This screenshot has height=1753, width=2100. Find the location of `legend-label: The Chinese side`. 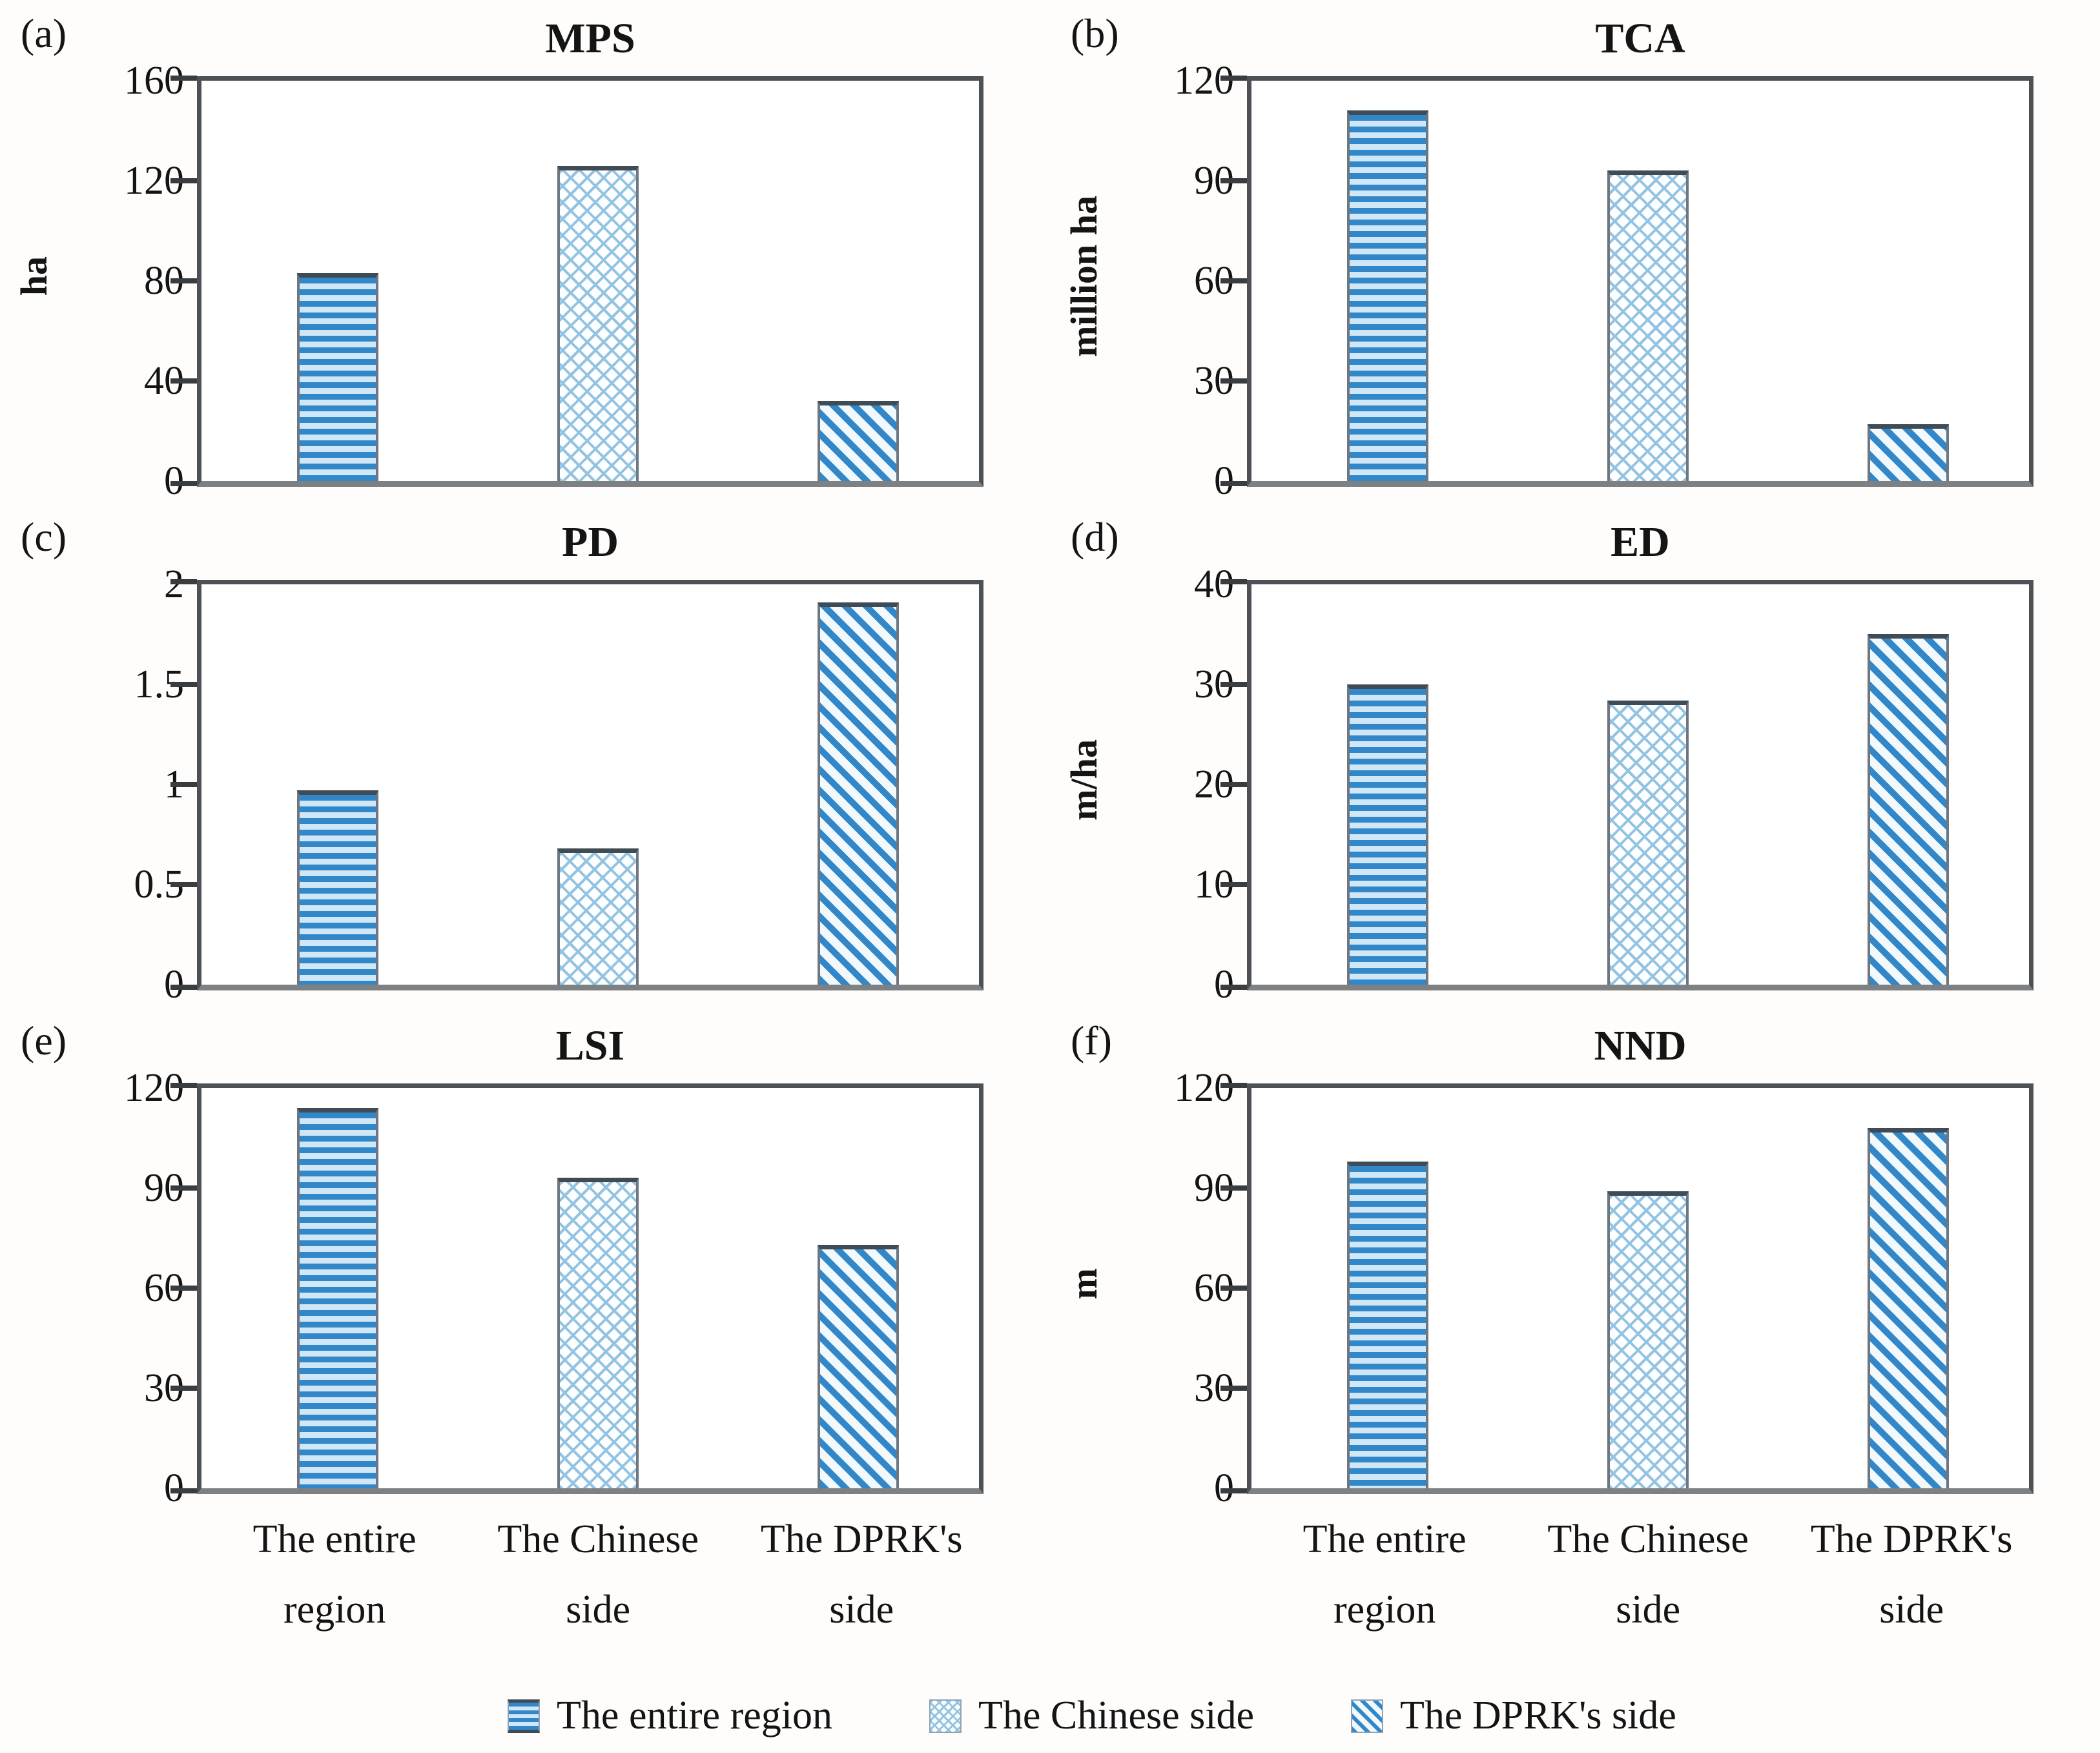

legend-label: The Chinese side is located at coordinates (1116, 1716).